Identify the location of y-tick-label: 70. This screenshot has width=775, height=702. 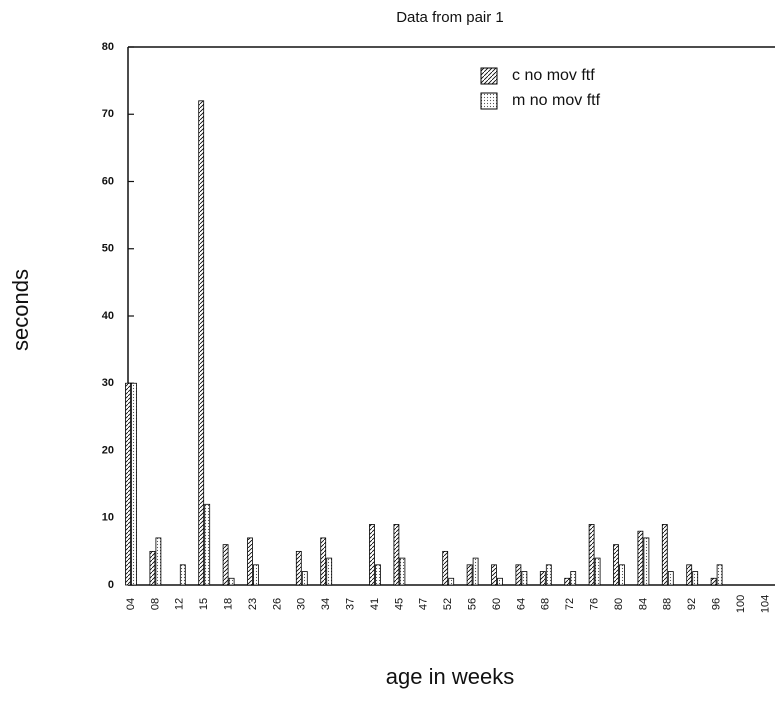
(108, 114).